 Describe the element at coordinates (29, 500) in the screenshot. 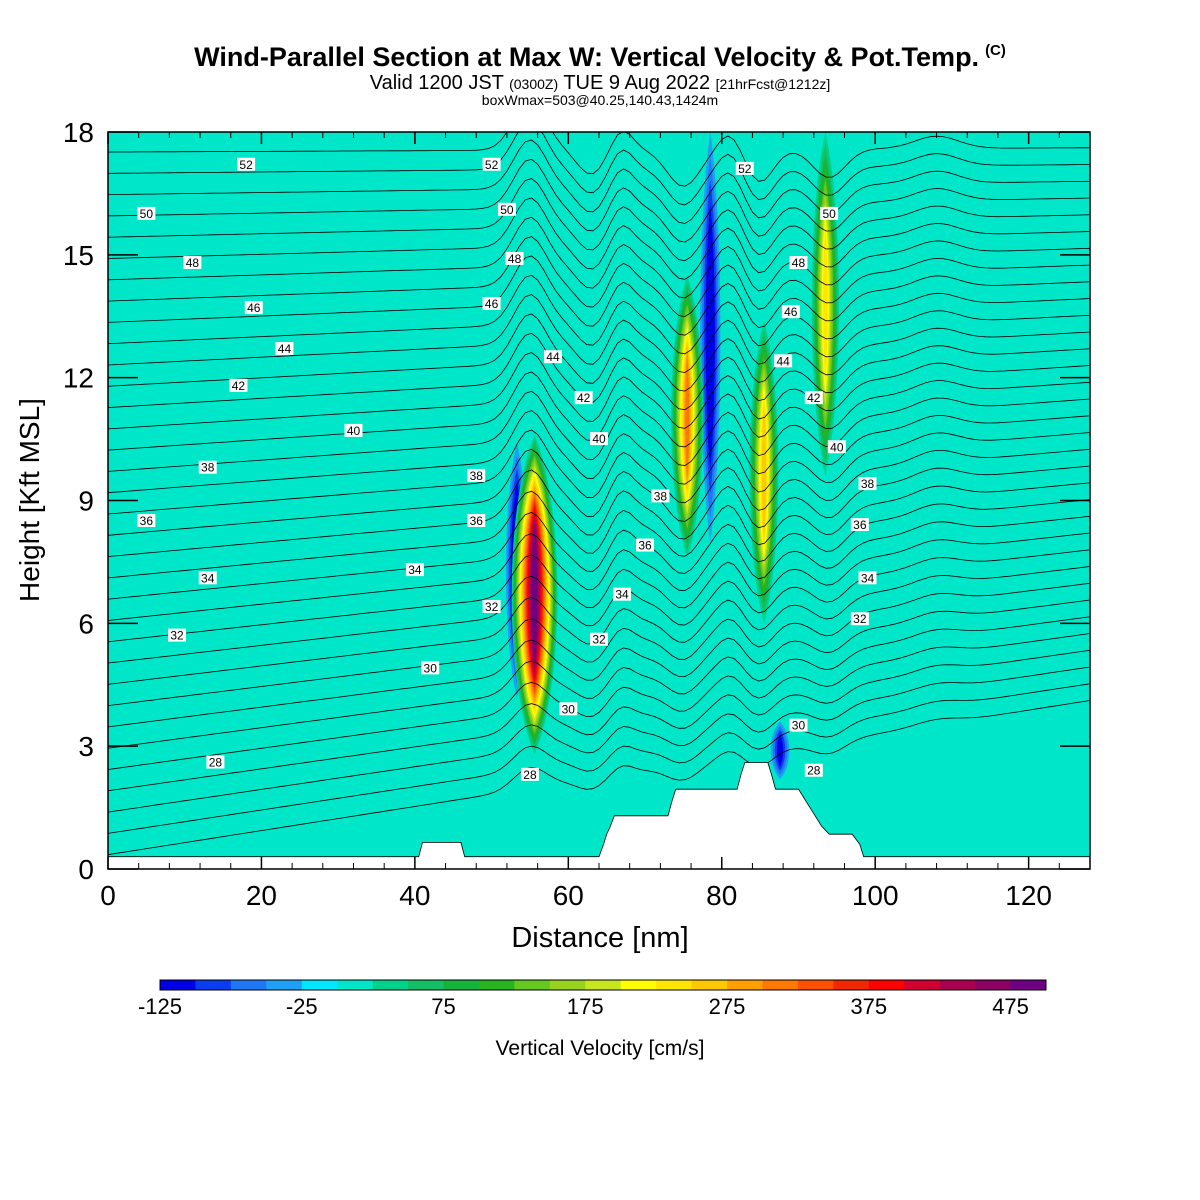

I see `y-axis-label: Height [Kft MSL]` at that location.